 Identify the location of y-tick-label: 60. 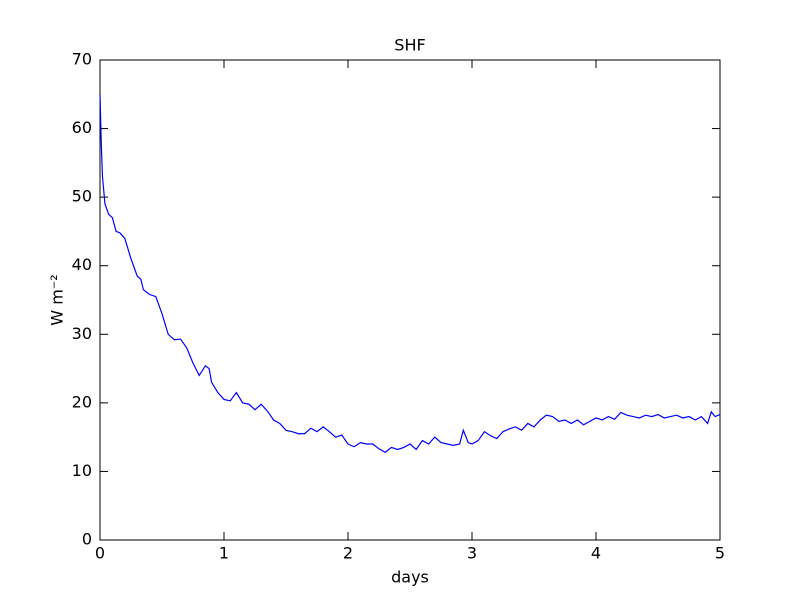
(82, 127).